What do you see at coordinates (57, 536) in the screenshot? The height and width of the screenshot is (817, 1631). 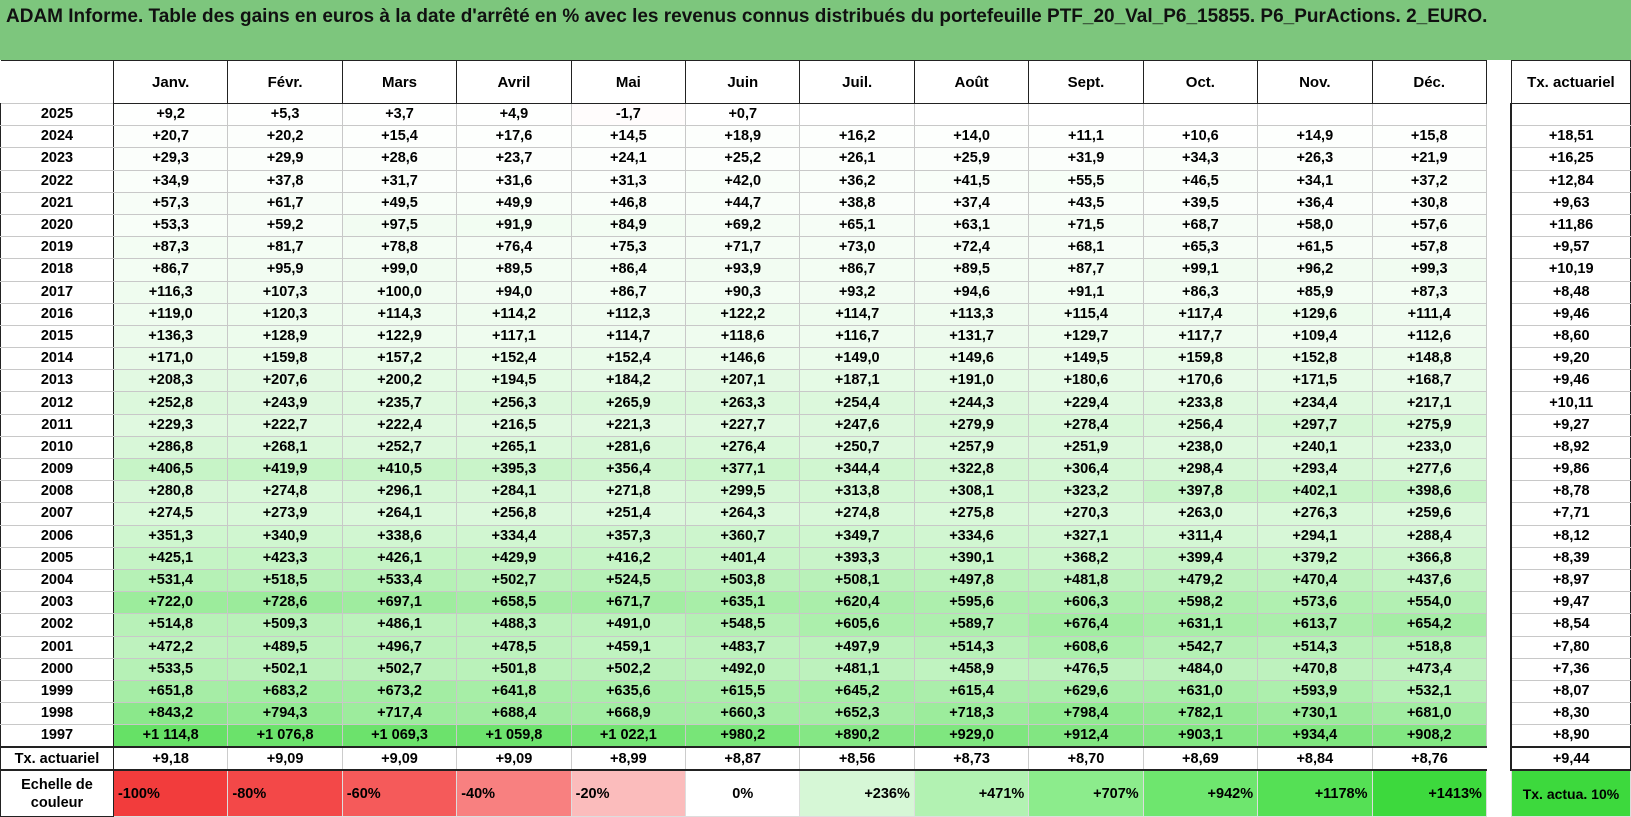 I see `year-cell: 2006` at bounding box center [57, 536].